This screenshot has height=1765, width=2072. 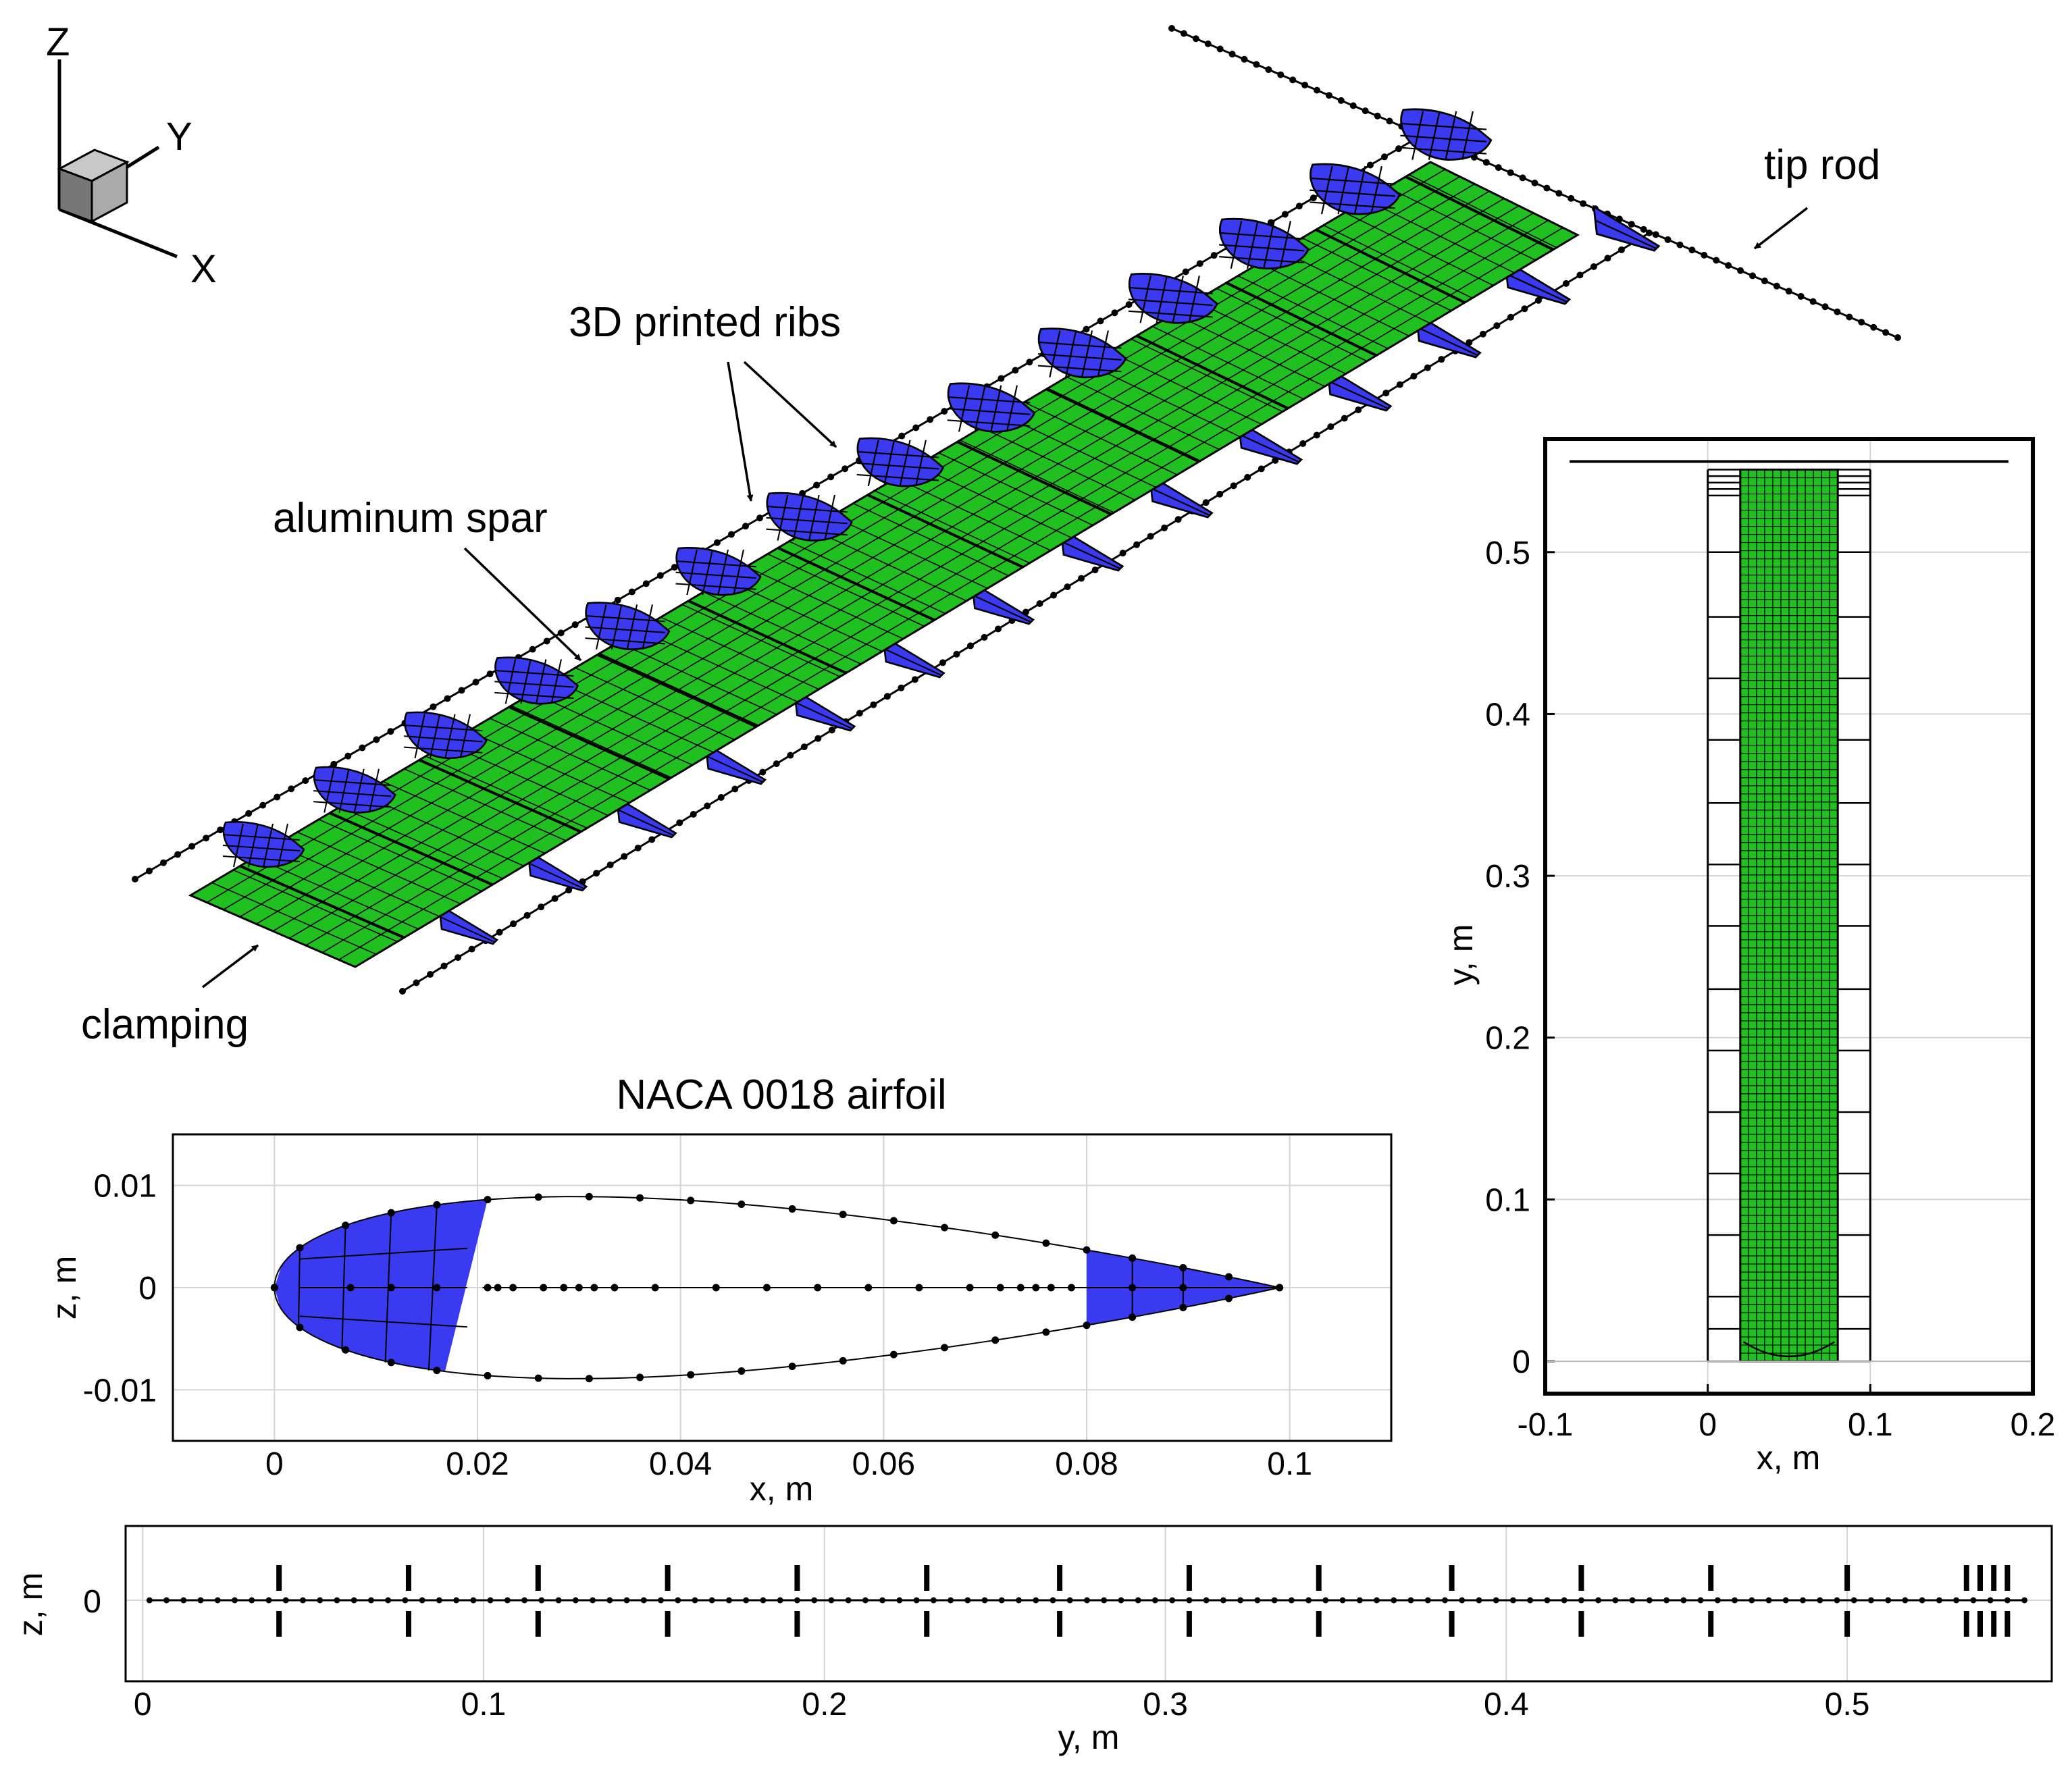 I want to click on airfoil-xtick: 0.08, so click(x=1086, y=1464).